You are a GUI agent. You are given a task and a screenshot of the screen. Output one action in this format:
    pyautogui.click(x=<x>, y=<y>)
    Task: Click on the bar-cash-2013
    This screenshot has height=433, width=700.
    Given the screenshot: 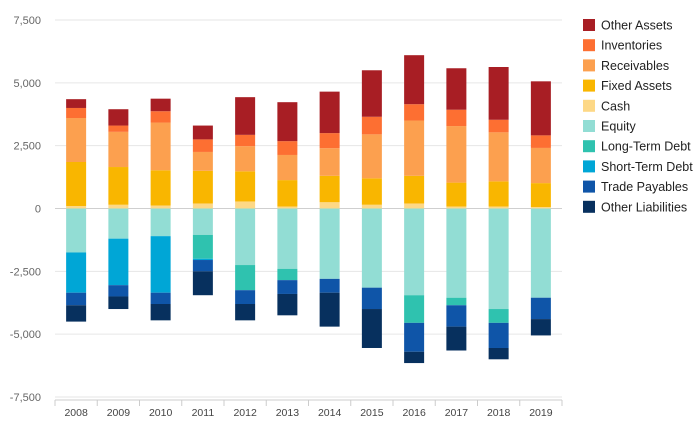 What is the action you would take?
    pyautogui.click(x=287, y=207)
    